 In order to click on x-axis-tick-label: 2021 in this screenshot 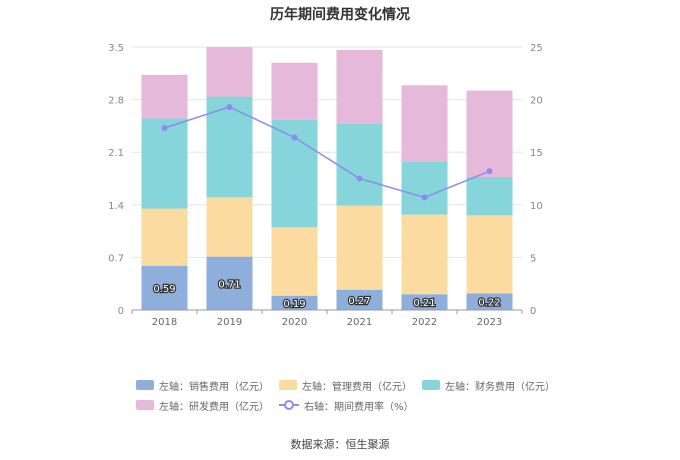, I will do `click(359, 322)`.